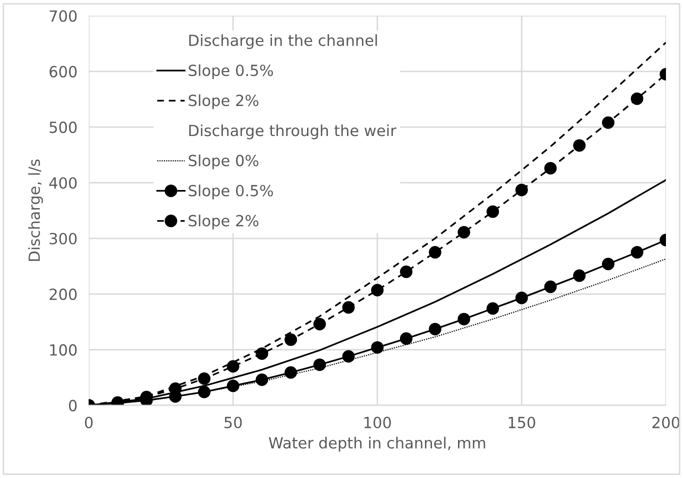 This screenshot has height=478, width=683. What do you see at coordinates (72, 406) in the screenshot?
I see `y-tick-label: 0` at bounding box center [72, 406].